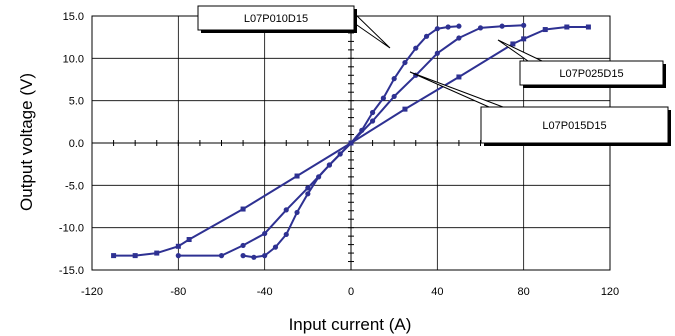 The height and width of the screenshot is (336, 675). What do you see at coordinates (178, 292) in the screenshot?
I see `x-tick-label: -80` at bounding box center [178, 292].